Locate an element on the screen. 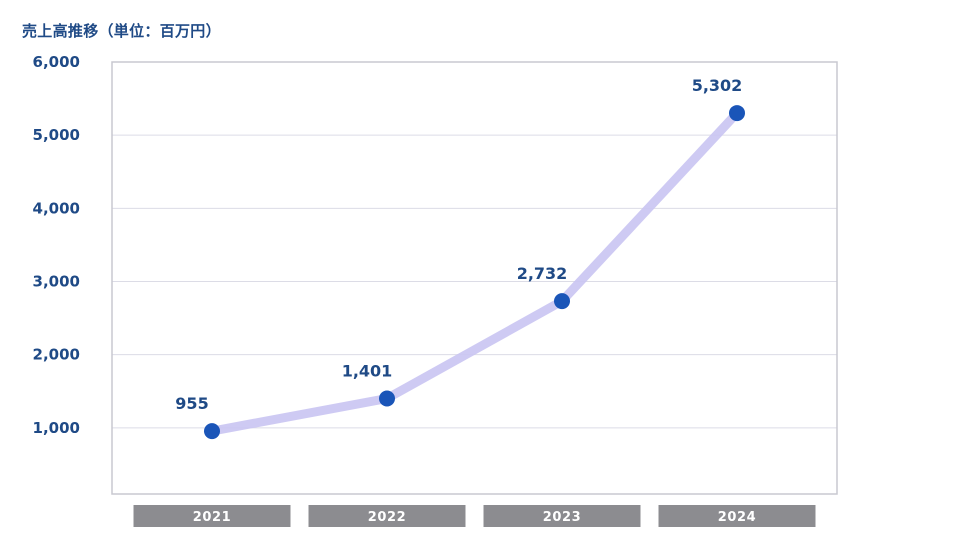 Image resolution: width=960 pixels, height=540 pixels. y-tick-label: 2,000 is located at coordinates (56, 355).